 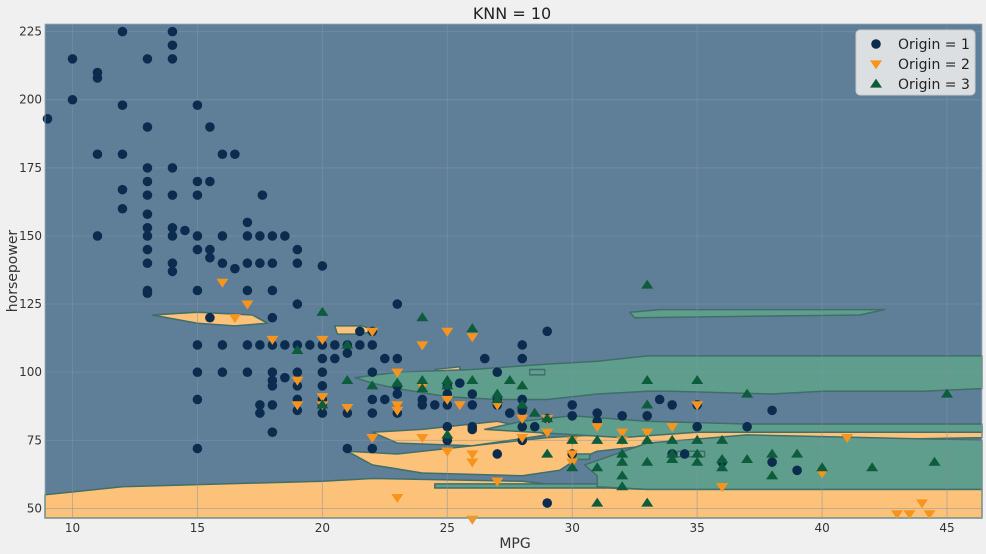 I want to click on x-axis-title: MPG, so click(x=514, y=544).